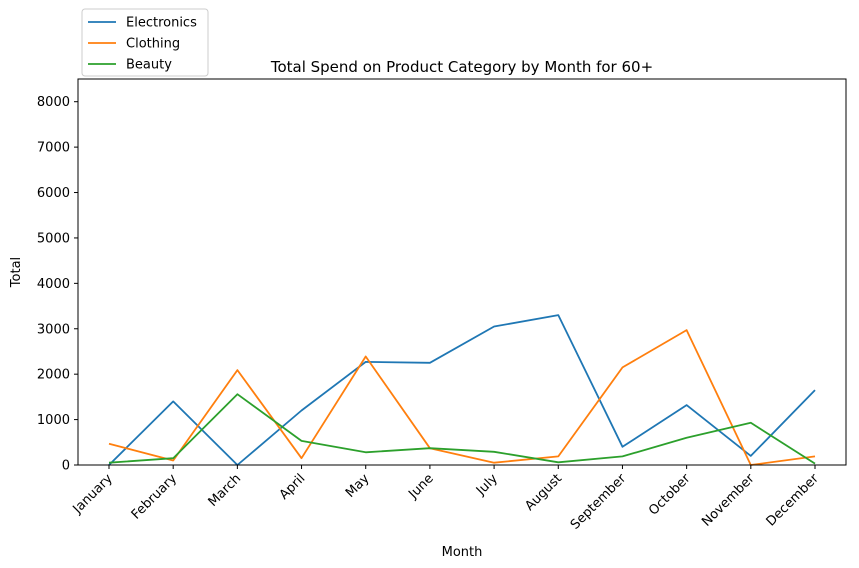  I want to click on legend-label: Beauty, so click(149, 65).